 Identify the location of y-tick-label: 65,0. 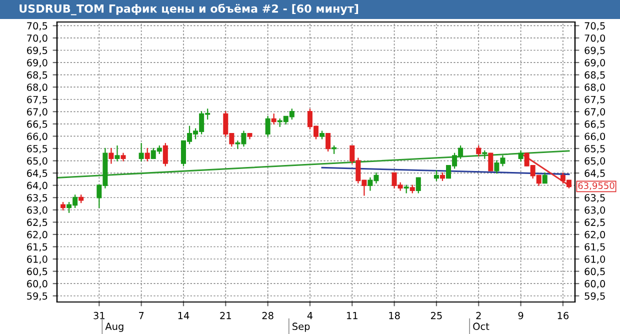
(37, 161).